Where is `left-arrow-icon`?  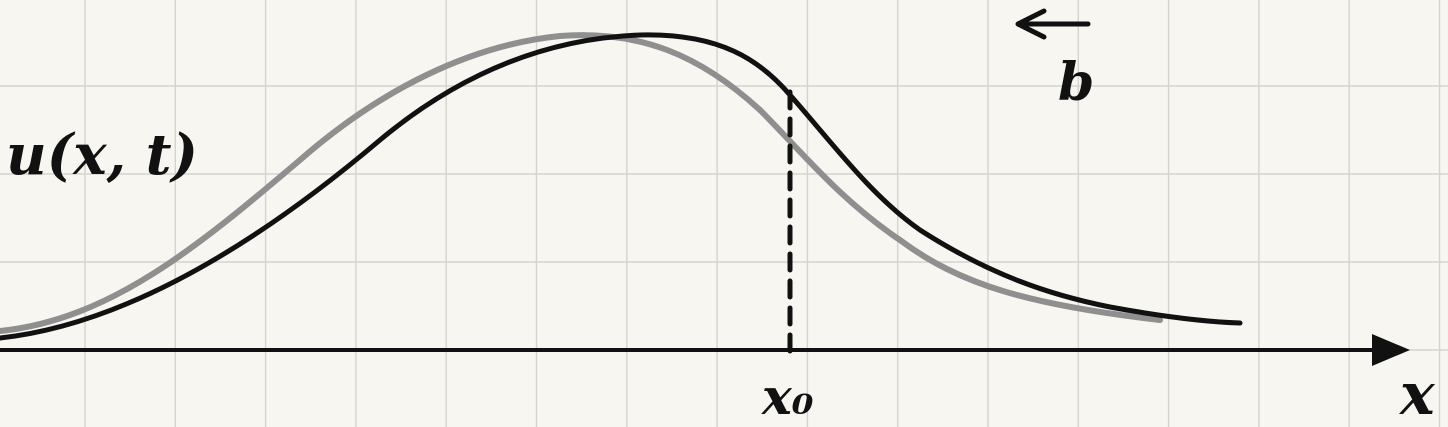
left-arrow-icon is located at coordinates (1053, 24).